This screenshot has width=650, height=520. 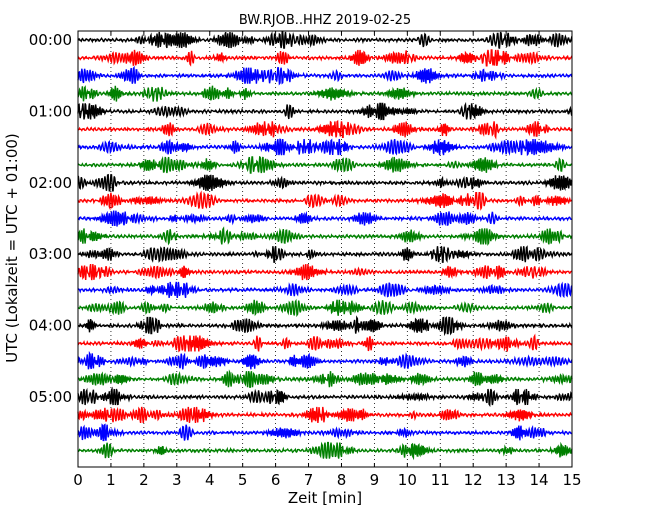 What do you see at coordinates (309, 480) in the screenshot?
I see `x-tick-label-7: 7` at bounding box center [309, 480].